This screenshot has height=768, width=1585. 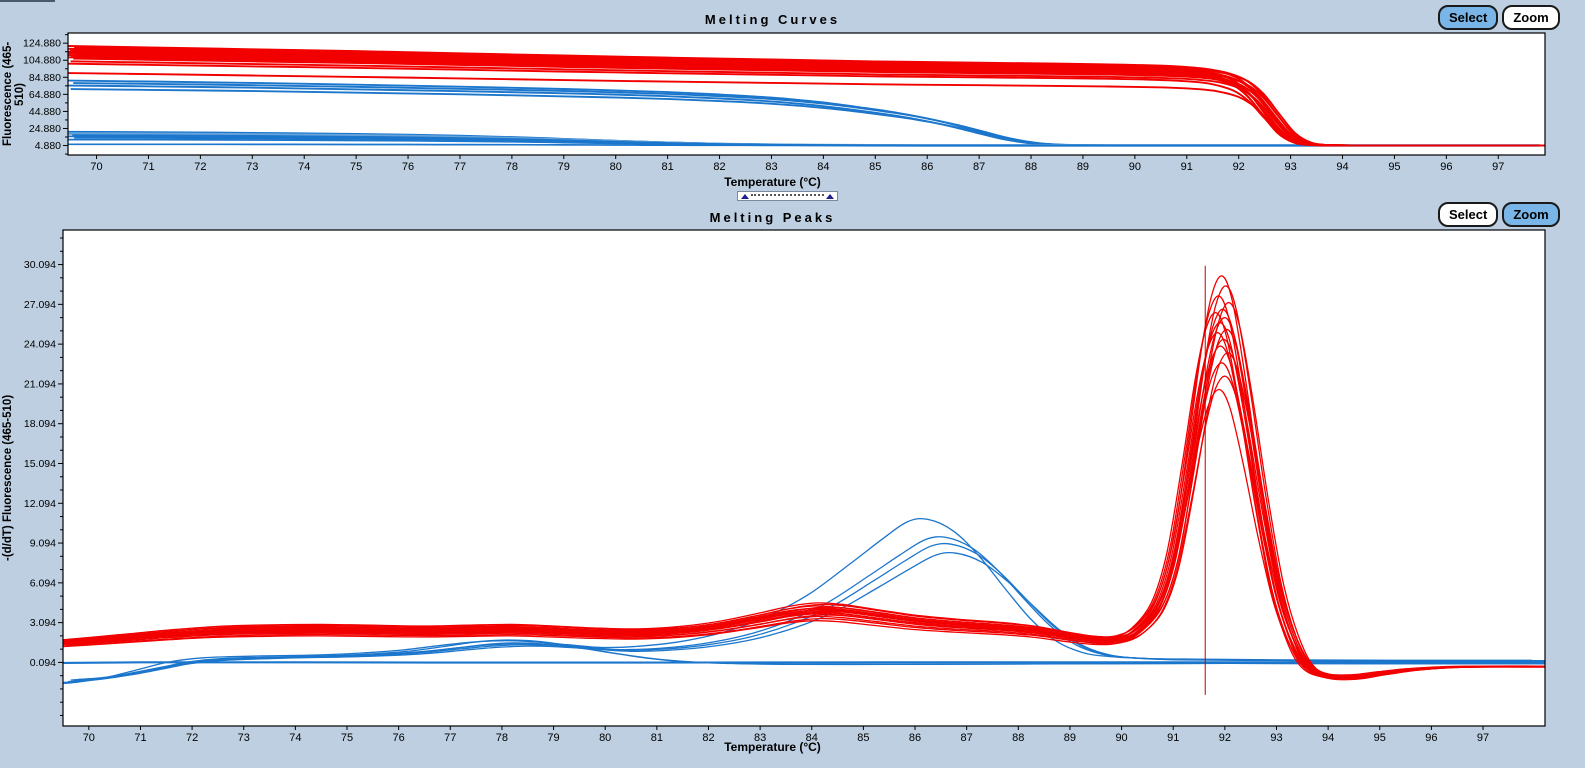 What do you see at coordinates (45, 112) in the screenshot?
I see `svg-text: 44.880` at bounding box center [45, 112].